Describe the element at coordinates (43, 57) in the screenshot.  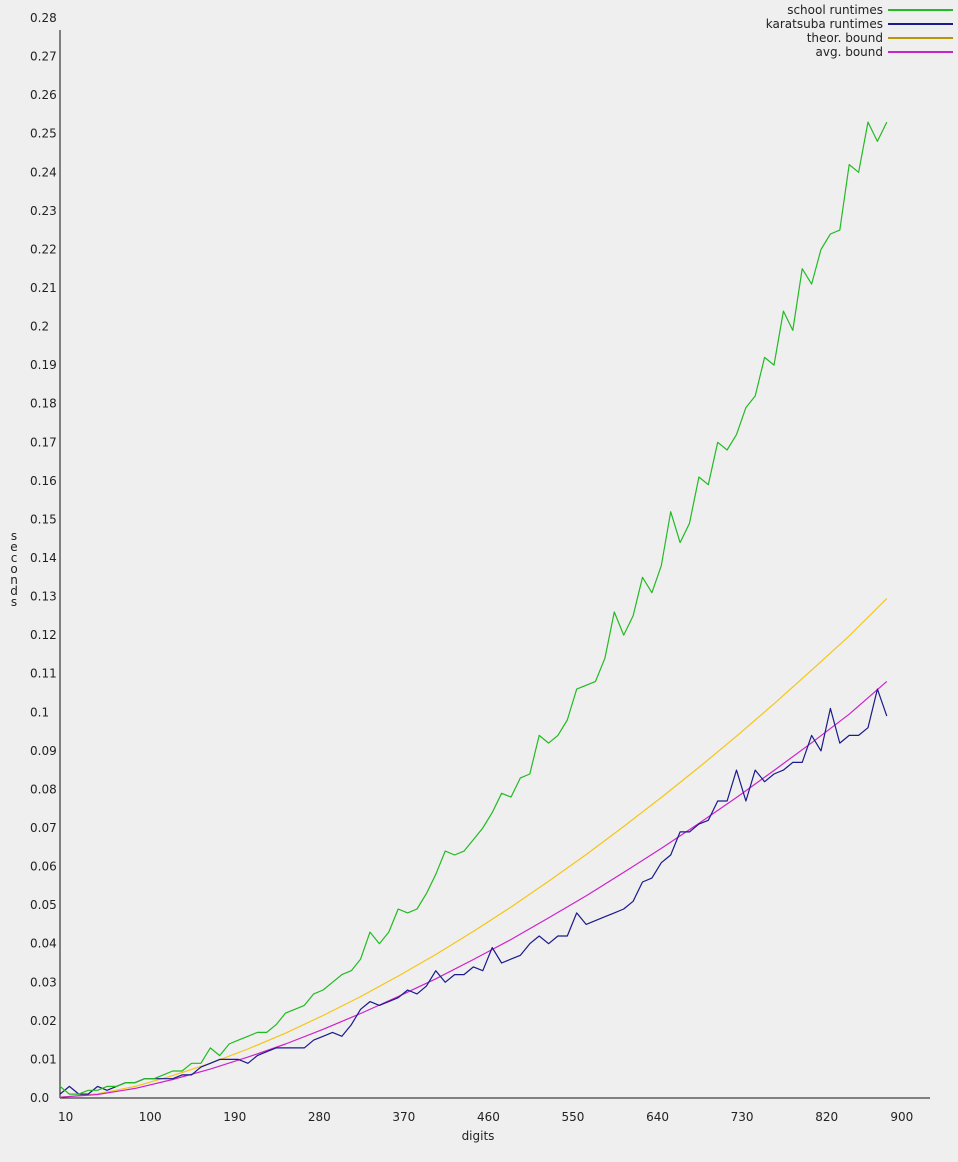
I see `y-tick-label: 0.27` at that location.